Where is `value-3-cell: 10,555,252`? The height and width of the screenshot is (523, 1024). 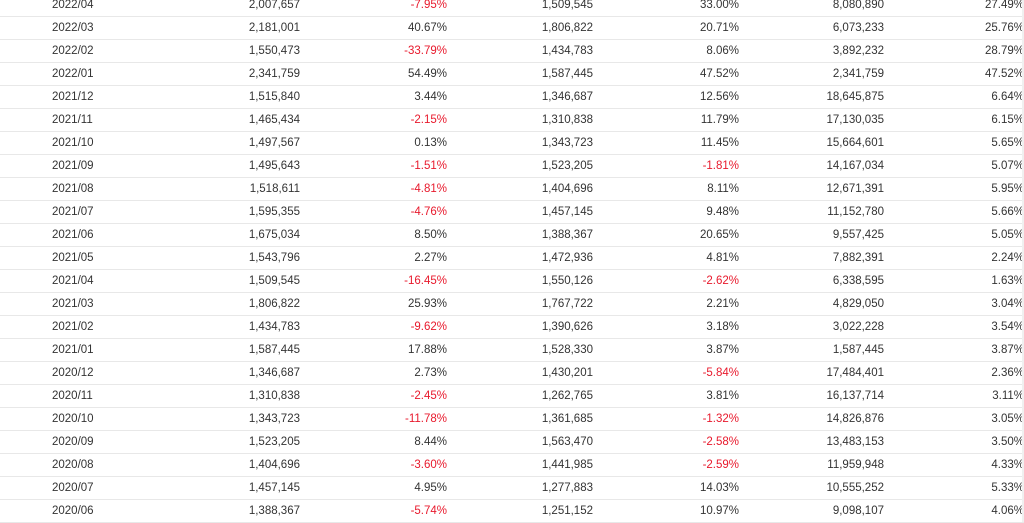 value-3-cell: 10,555,252 is located at coordinates (811, 488).